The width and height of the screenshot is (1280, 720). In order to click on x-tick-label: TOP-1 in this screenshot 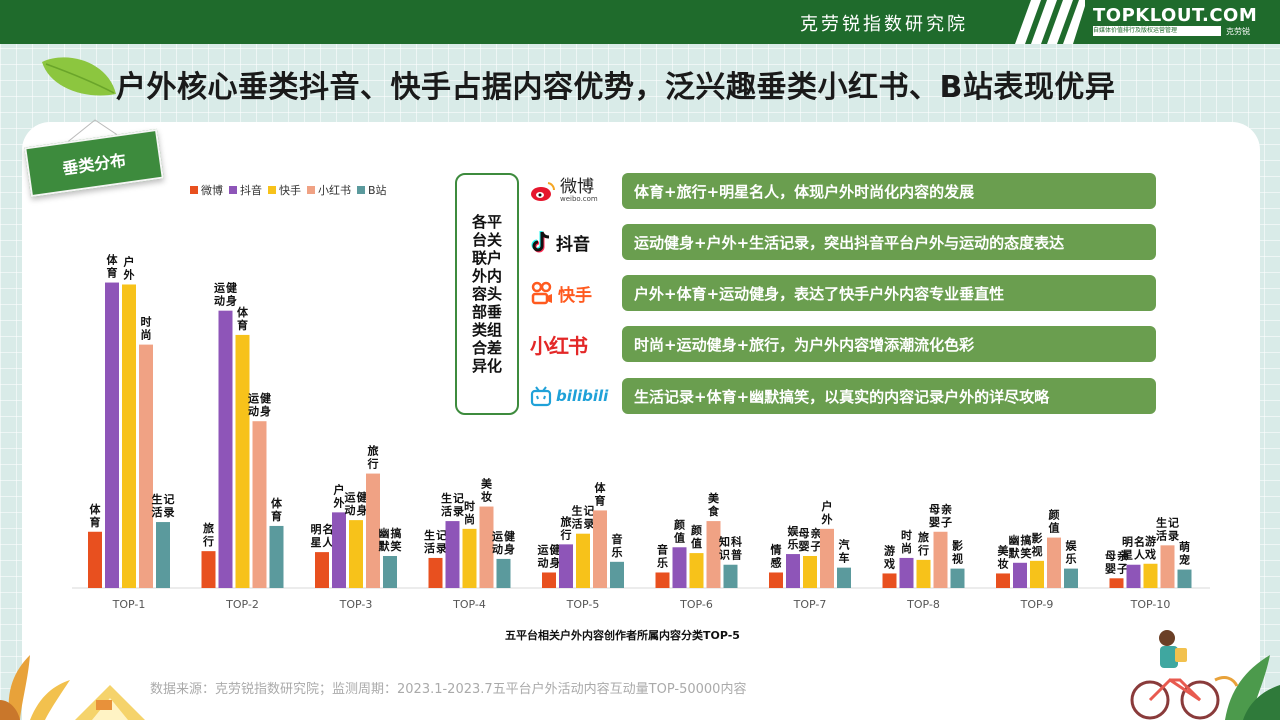, I will do `click(129, 604)`.